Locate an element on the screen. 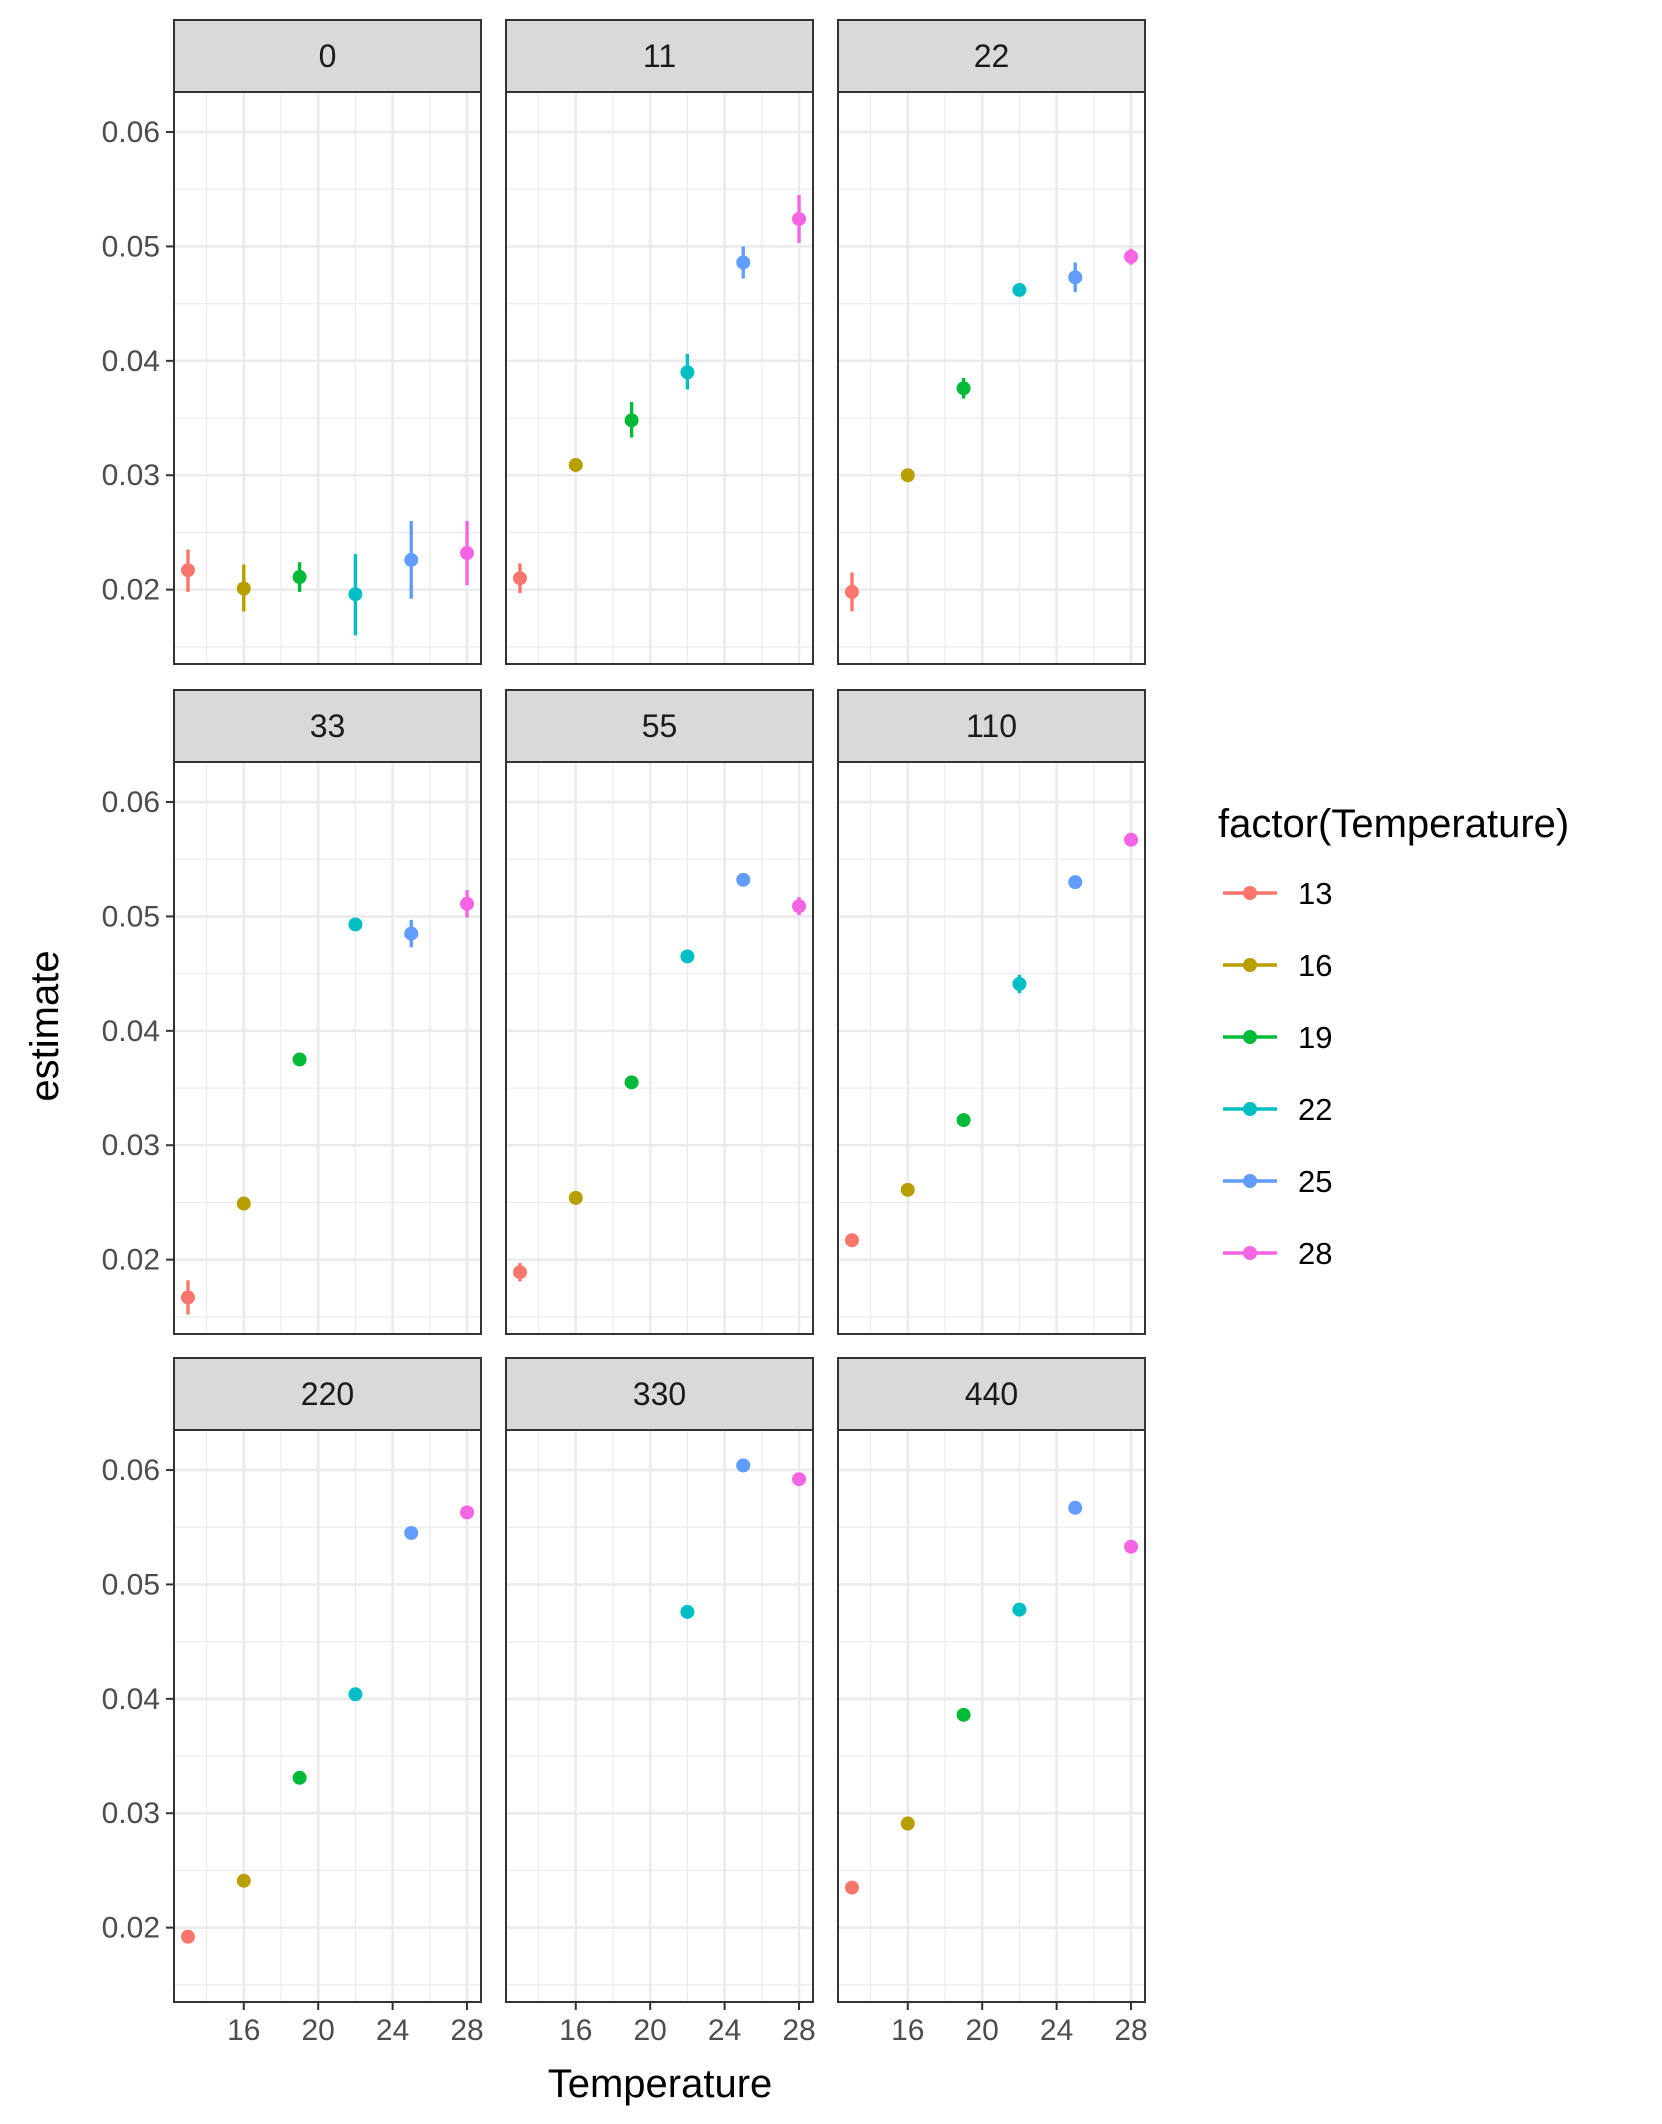 The width and height of the screenshot is (1662, 2124). legend: factor(Temperature) 13 16 19 22 25 28 is located at coordinates (1393, 1036).